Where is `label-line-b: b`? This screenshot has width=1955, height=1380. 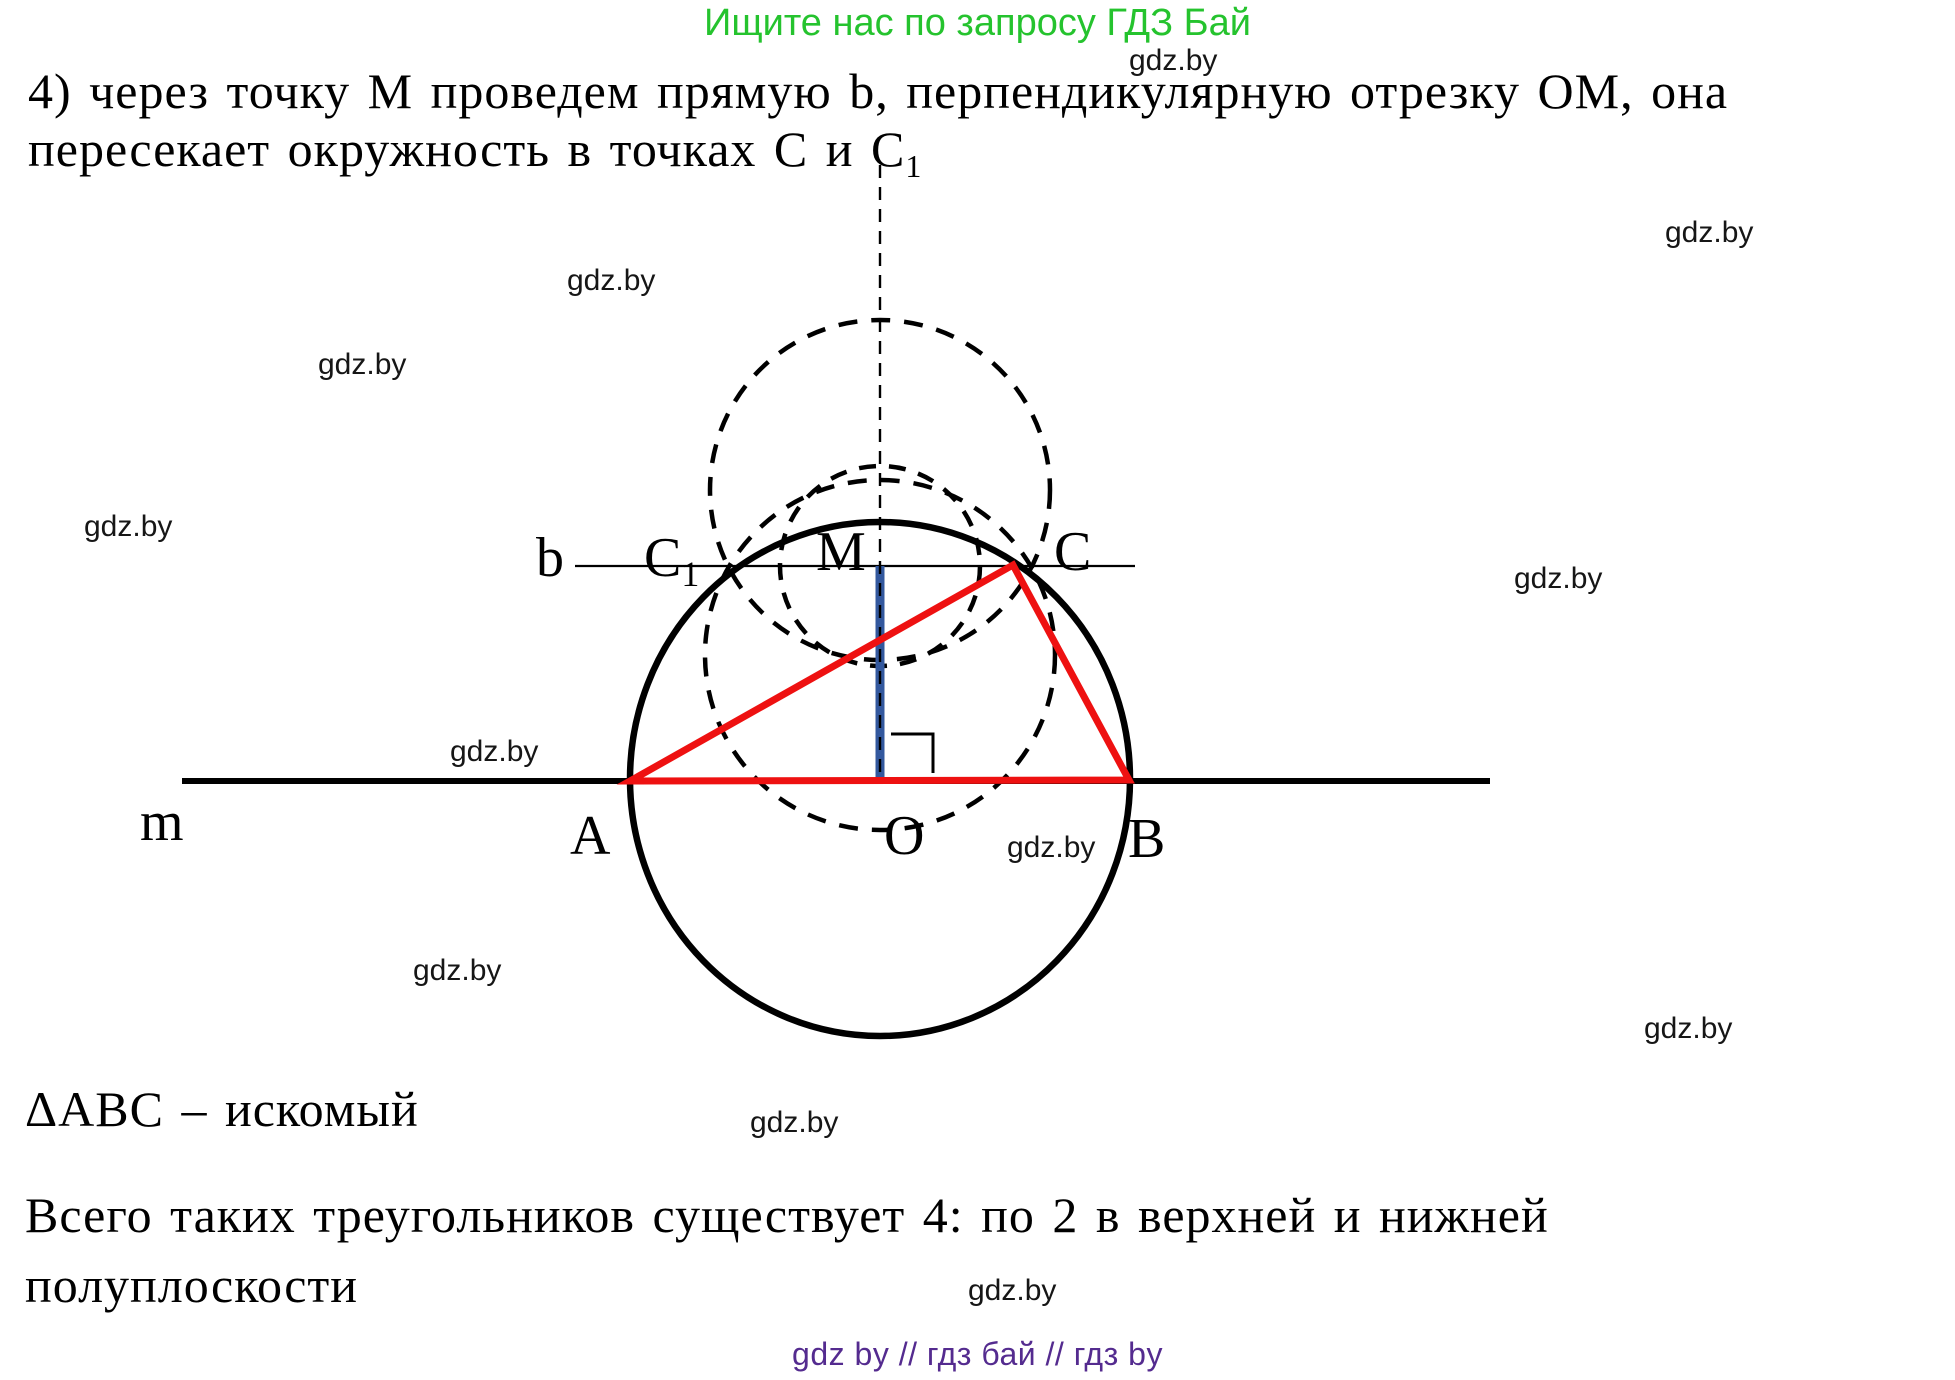 label-line-b: b is located at coordinates (550, 558).